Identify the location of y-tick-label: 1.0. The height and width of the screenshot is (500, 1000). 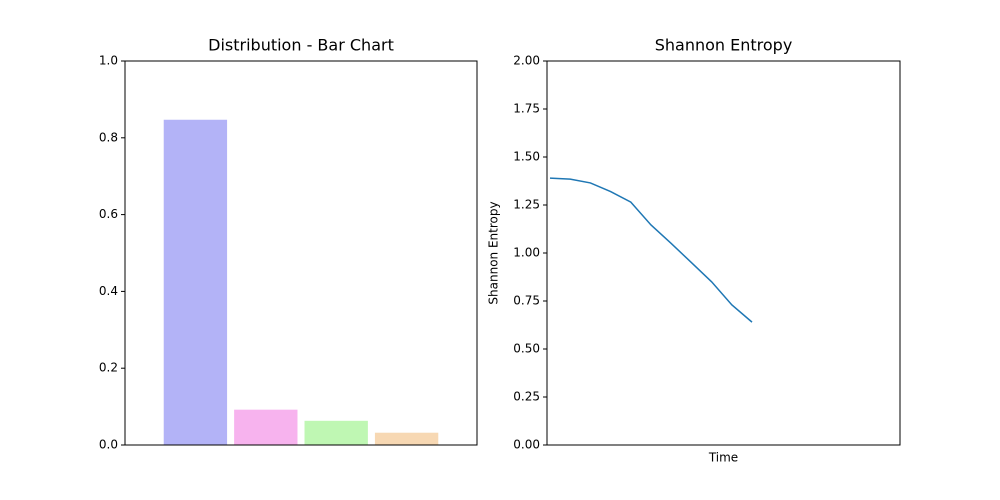
(108, 61).